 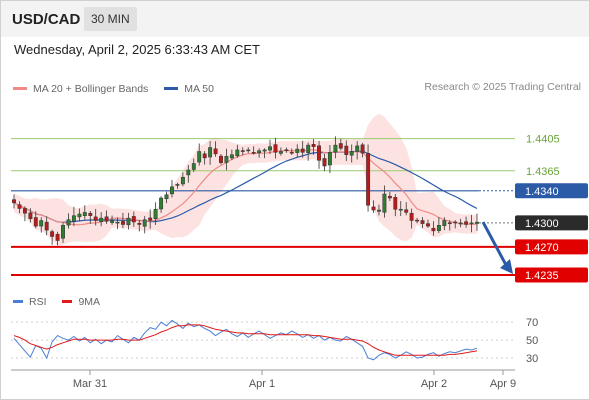 What do you see at coordinates (543, 140) in the screenshot?
I see `resistance-label: 1.4405` at bounding box center [543, 140].